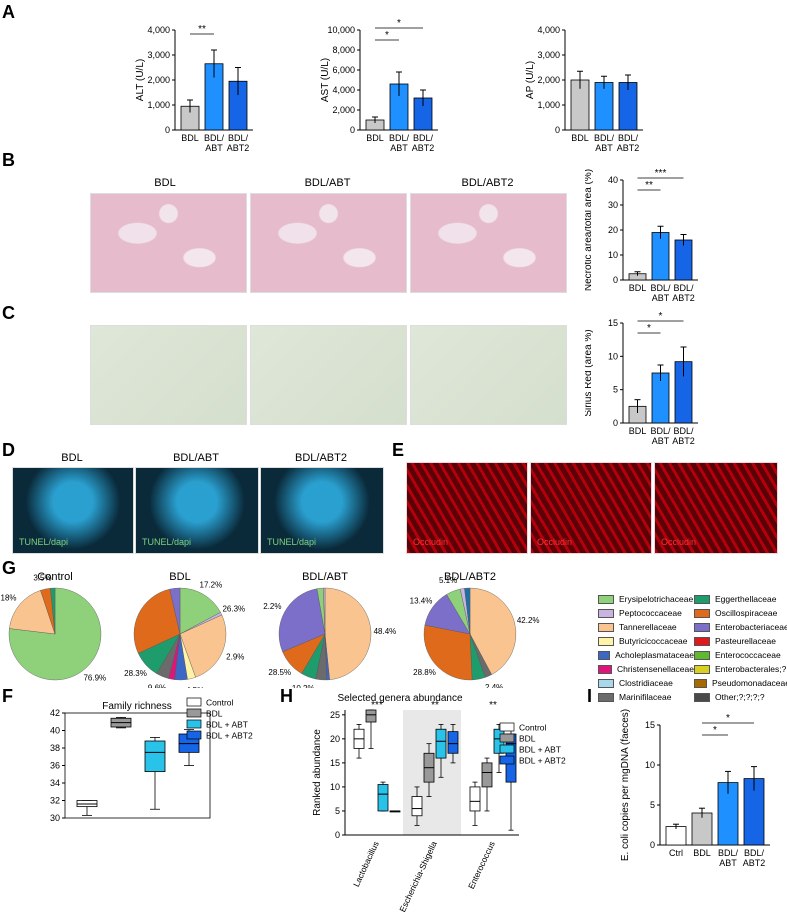 This screenshot has height=915, width=787. Describe the element at coordinates (7, 696) in the screenshot. I see `panel-letter-f: F` at that location.